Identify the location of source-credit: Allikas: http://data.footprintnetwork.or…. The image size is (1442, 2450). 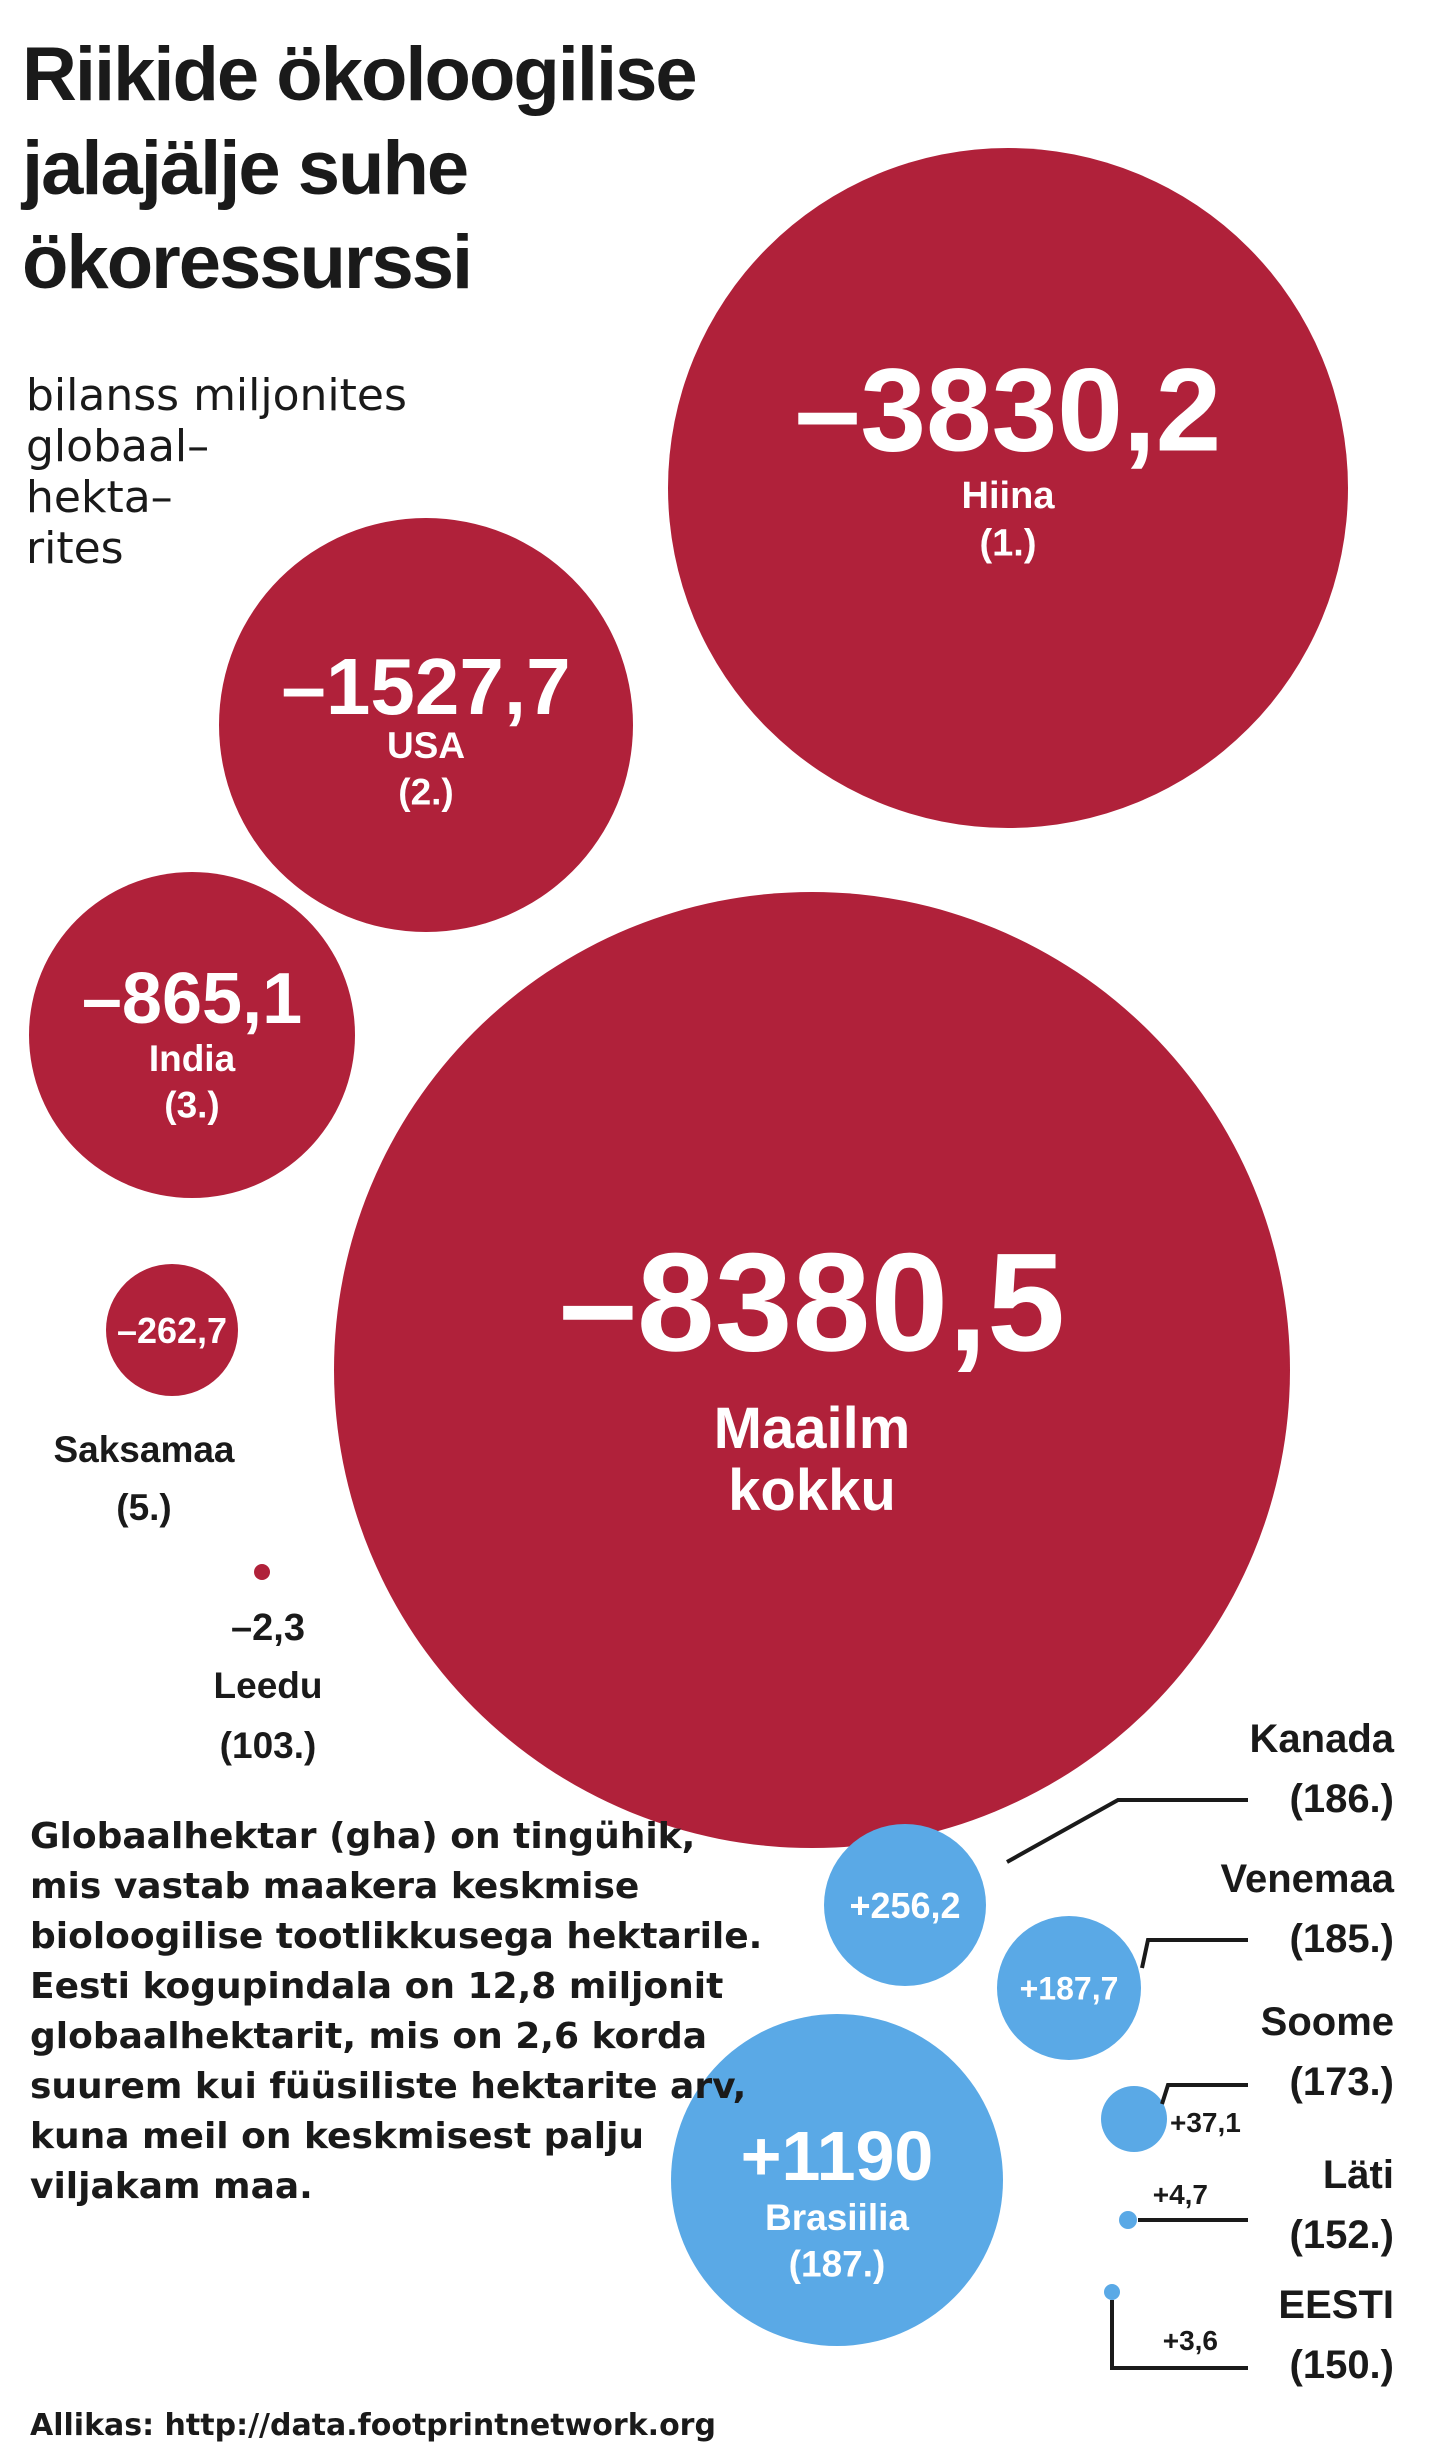
(373, 2425).